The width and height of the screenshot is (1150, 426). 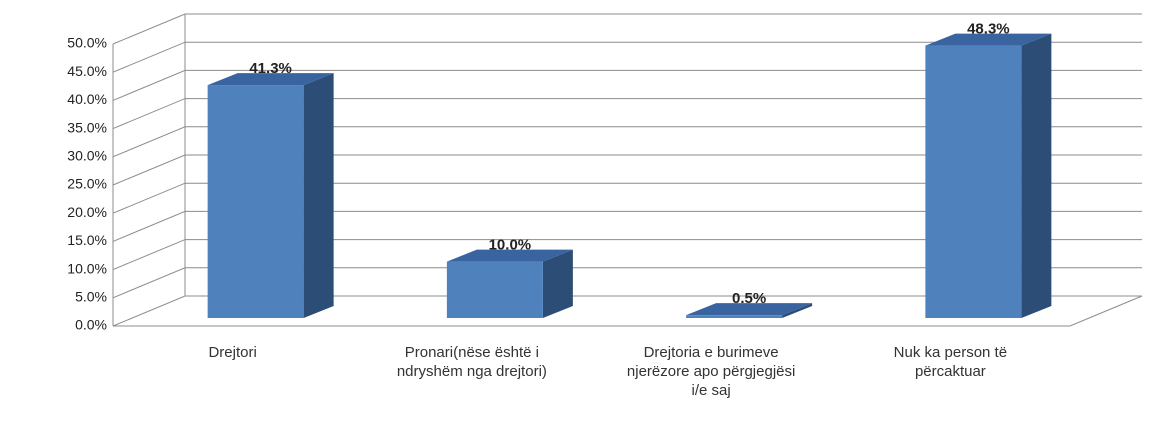 I want to click on data-label: 48.3%, so click(x=988, y=29).